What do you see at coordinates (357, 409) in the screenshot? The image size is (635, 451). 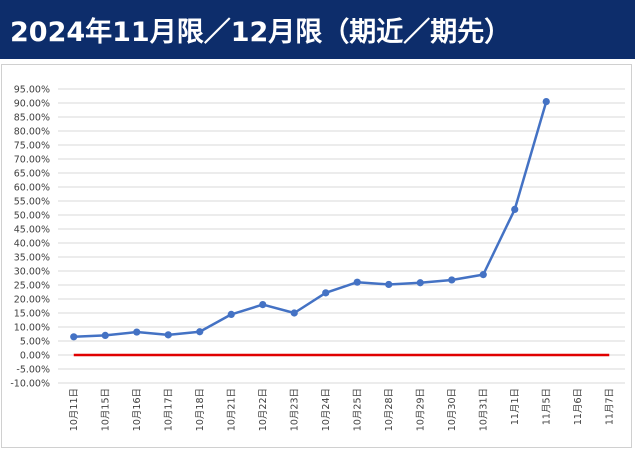 I see `x-tick-label: 10月25日` at bounding box center [357, 409].